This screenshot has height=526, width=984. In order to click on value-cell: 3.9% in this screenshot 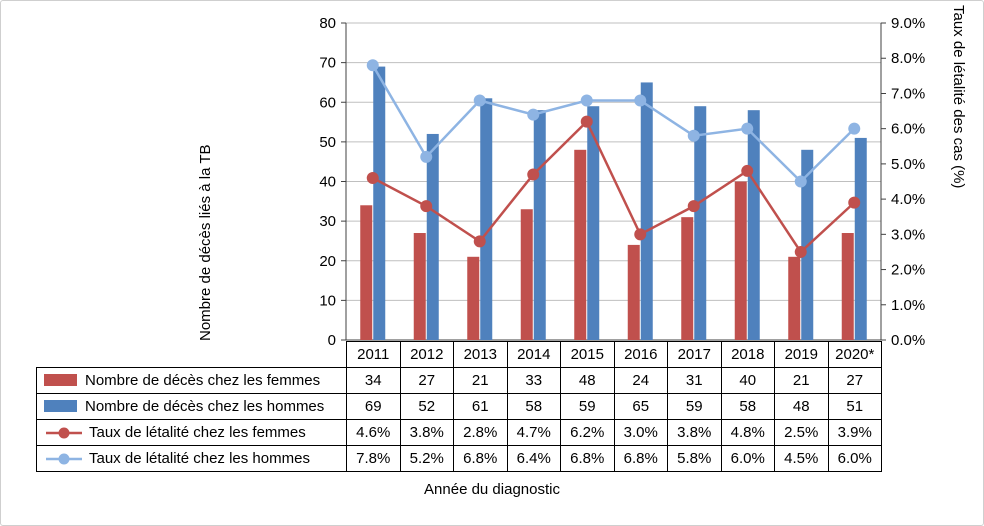, I will do `click(854, 432)`.